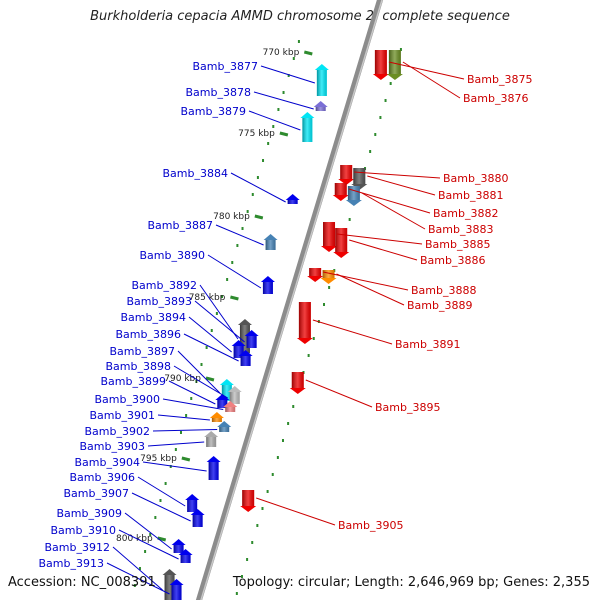 The width and height of the screenshot is (600, 600). I want to click on gene-label-right: Bamb_3875, so click(499, 79).